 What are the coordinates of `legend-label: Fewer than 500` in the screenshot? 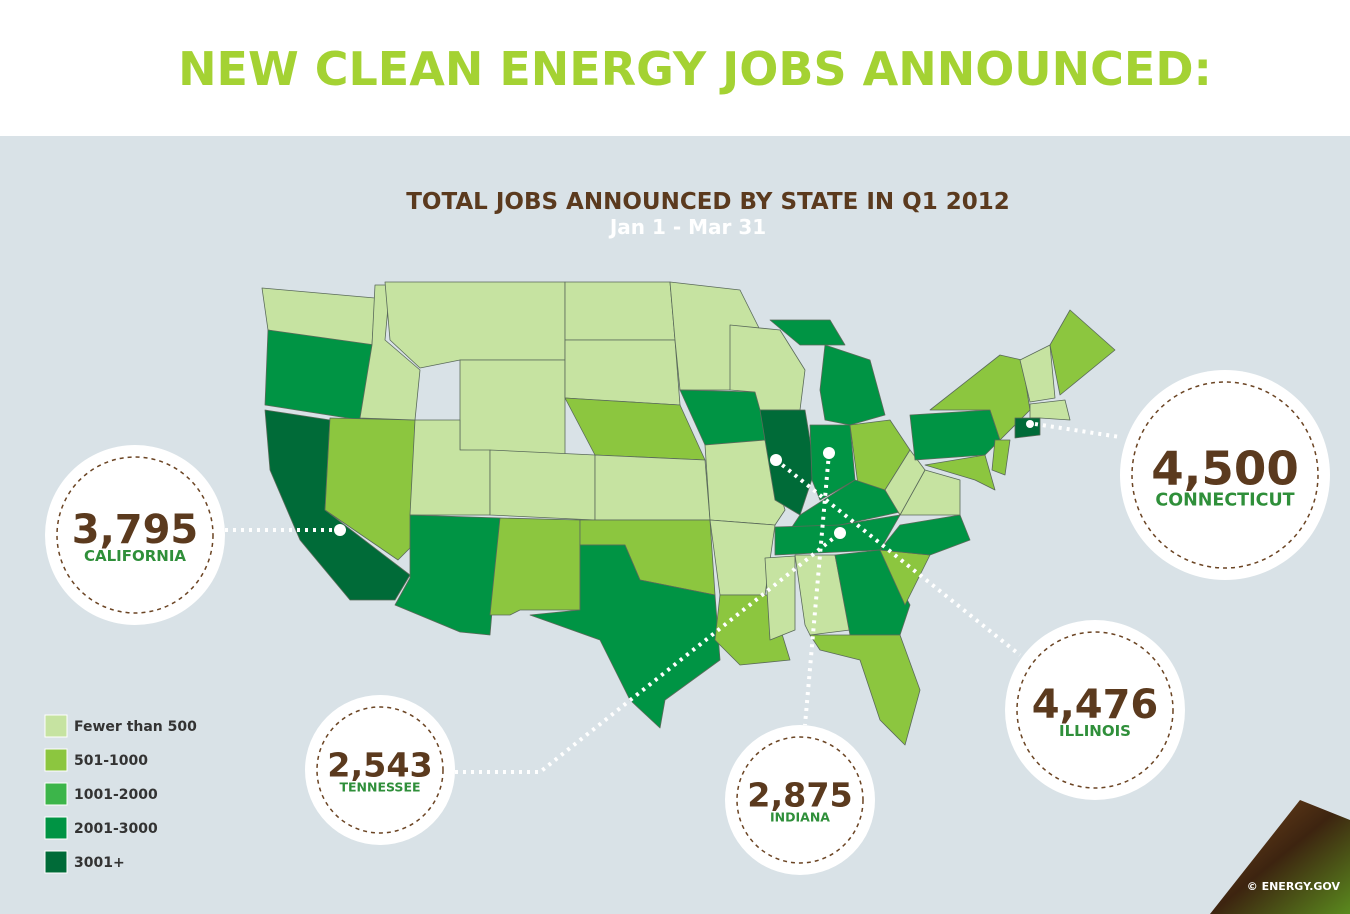 It's located at (135, 727).